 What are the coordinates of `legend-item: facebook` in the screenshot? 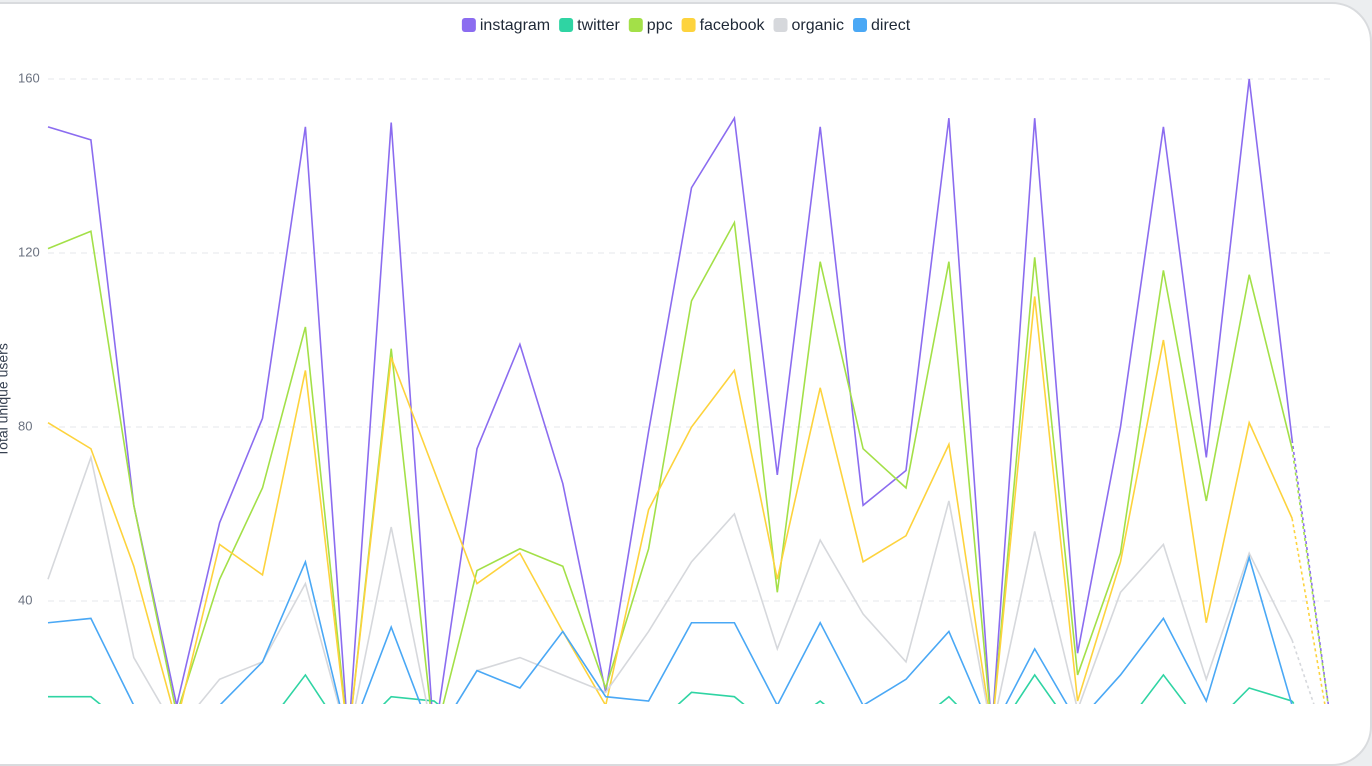 It's located at (723, 25).